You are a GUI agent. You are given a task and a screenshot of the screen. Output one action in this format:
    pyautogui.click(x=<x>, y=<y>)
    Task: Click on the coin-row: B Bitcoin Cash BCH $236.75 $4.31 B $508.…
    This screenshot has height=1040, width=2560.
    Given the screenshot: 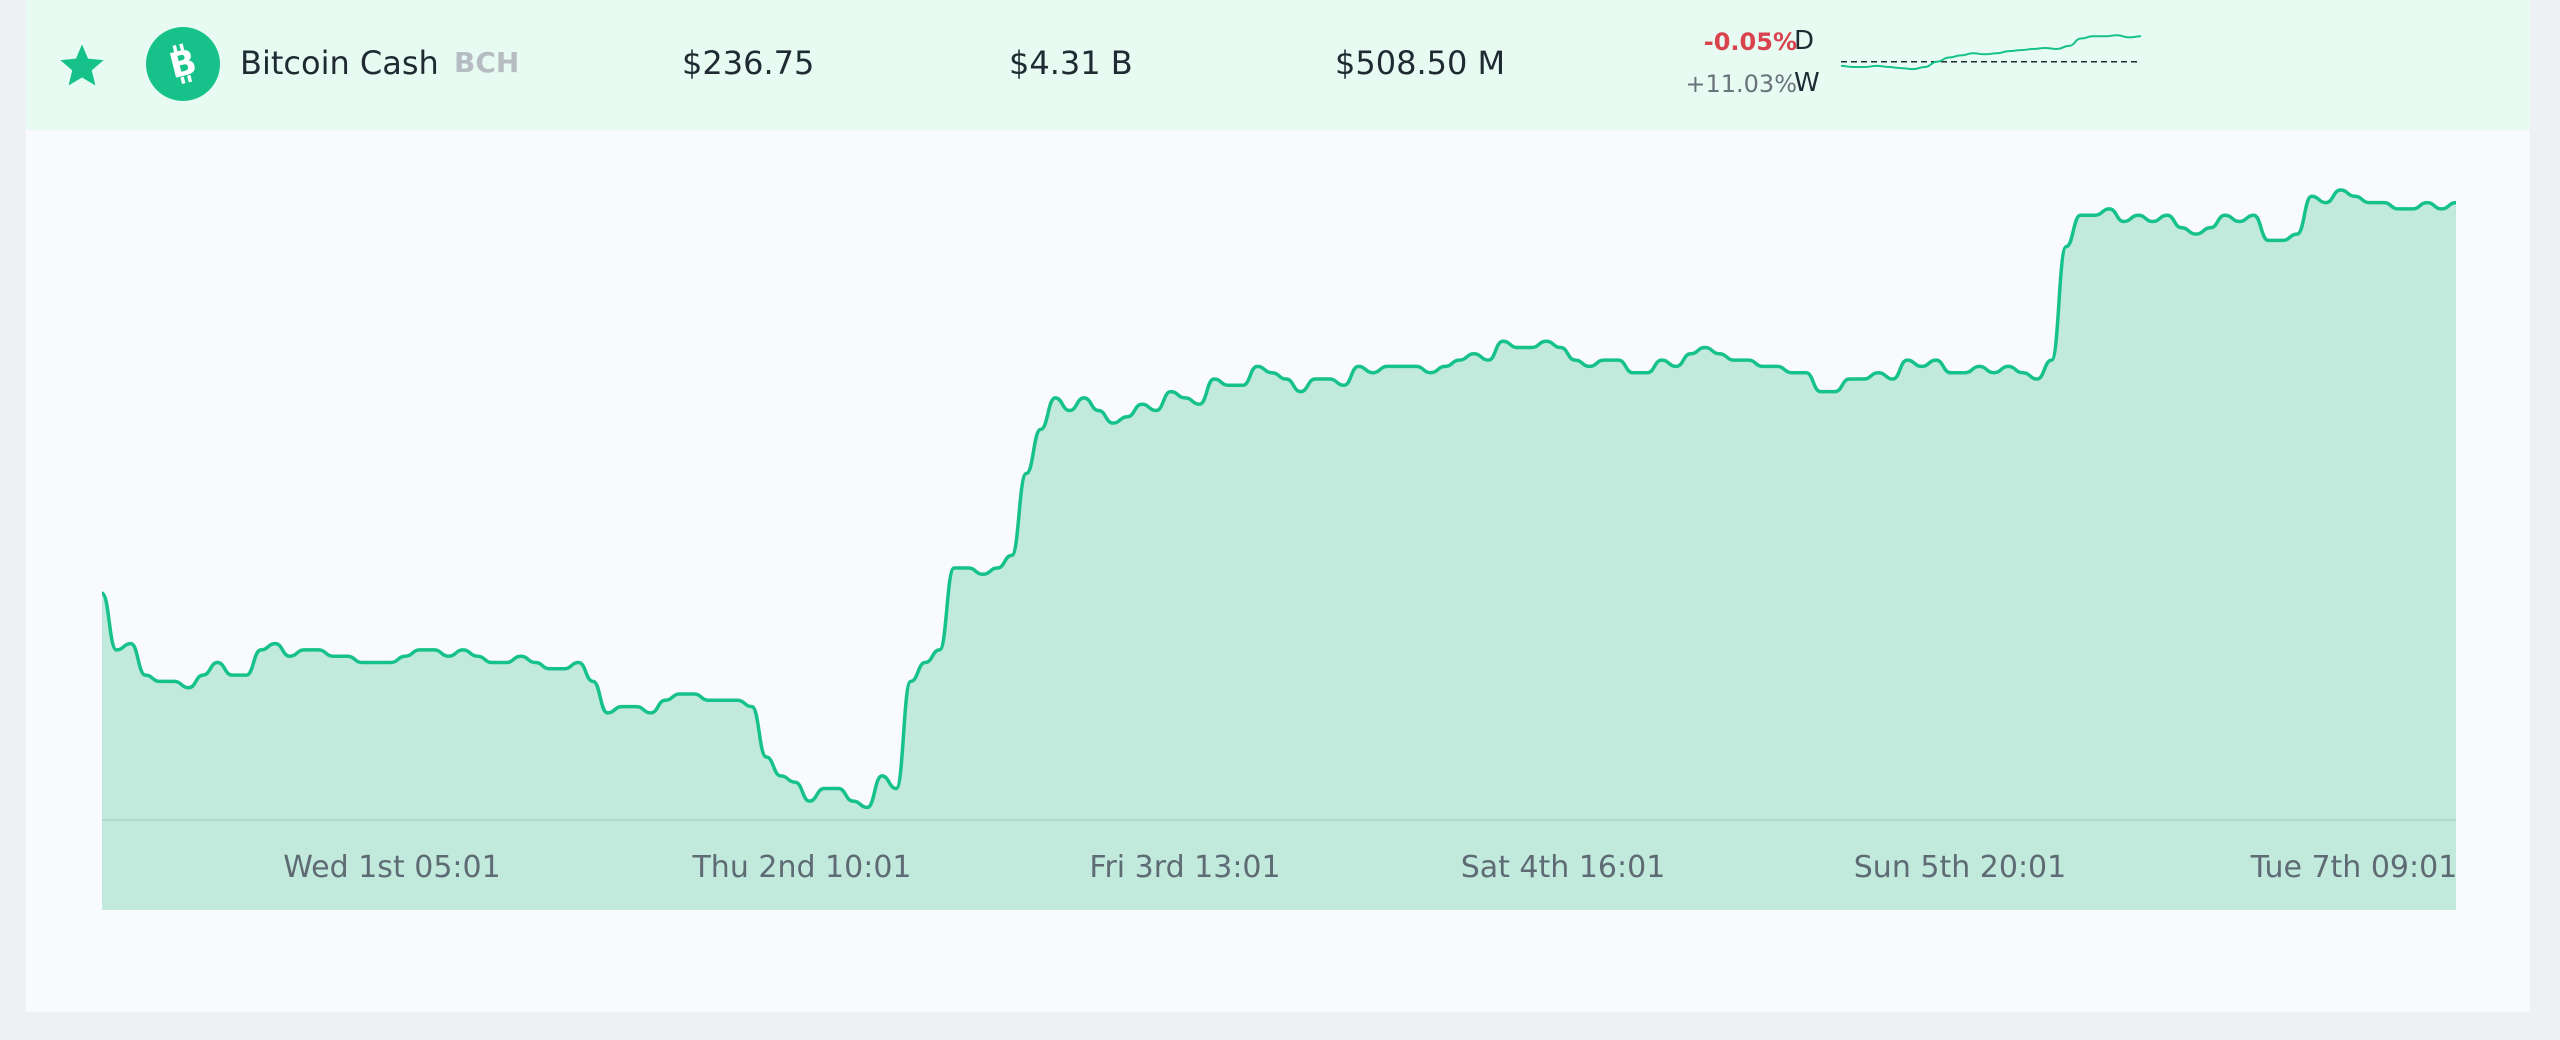 What is the action you would take?
    pyautogui.click(x=1278, y=65)
    